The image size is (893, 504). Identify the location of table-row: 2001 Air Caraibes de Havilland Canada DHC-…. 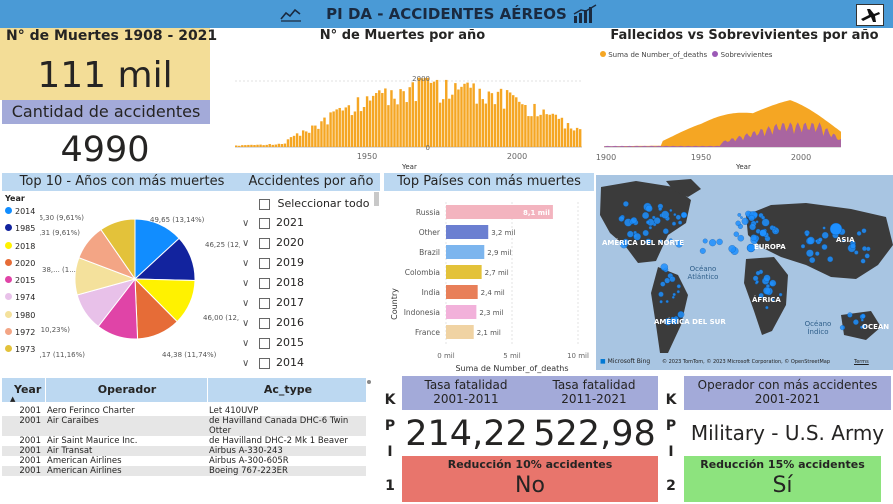
(184, 426).